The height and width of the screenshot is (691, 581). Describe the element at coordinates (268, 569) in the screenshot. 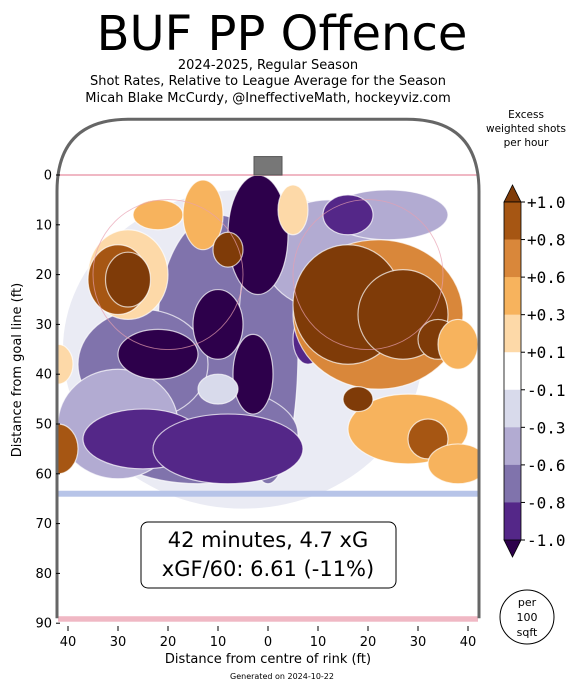

I see `summary-line-2: xGF/60: 6.61 (-11%)` at that location.